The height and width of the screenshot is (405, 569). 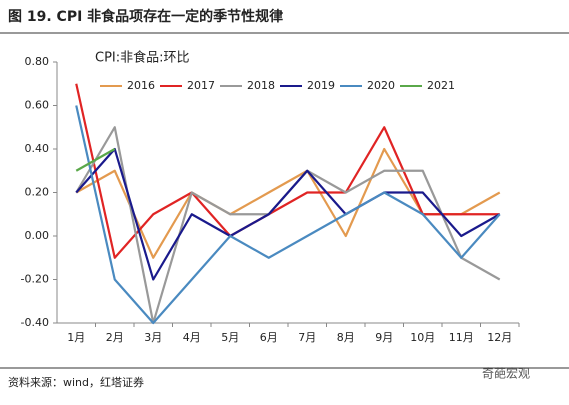 I want to click on x-tick-label: 8月, so click(x=346, y=337).